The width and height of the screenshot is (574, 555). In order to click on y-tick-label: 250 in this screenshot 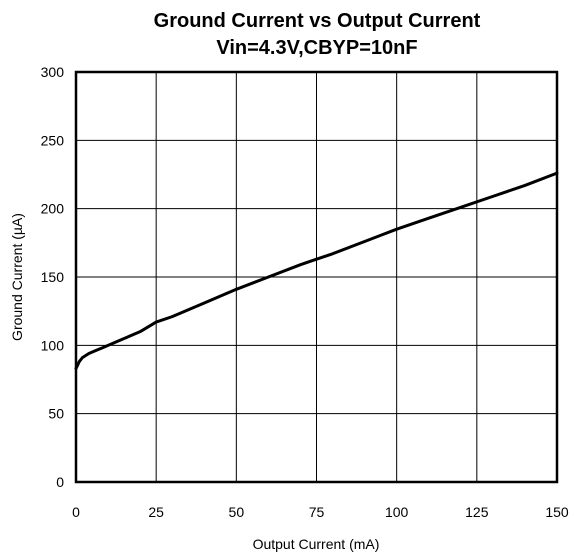, I will do `click(53, 140)`.